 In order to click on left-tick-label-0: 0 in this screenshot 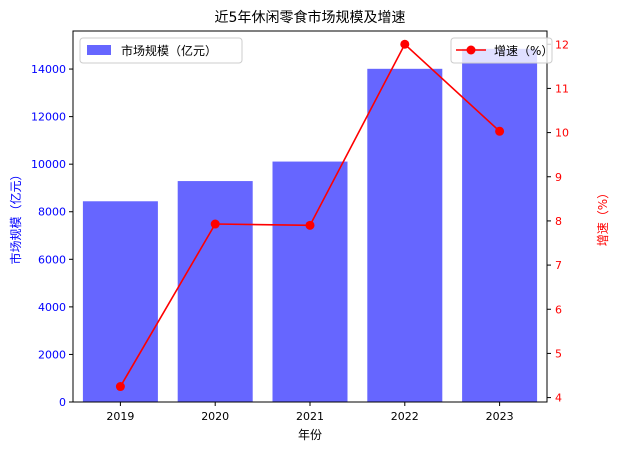, I will do `click(62, 402)`.